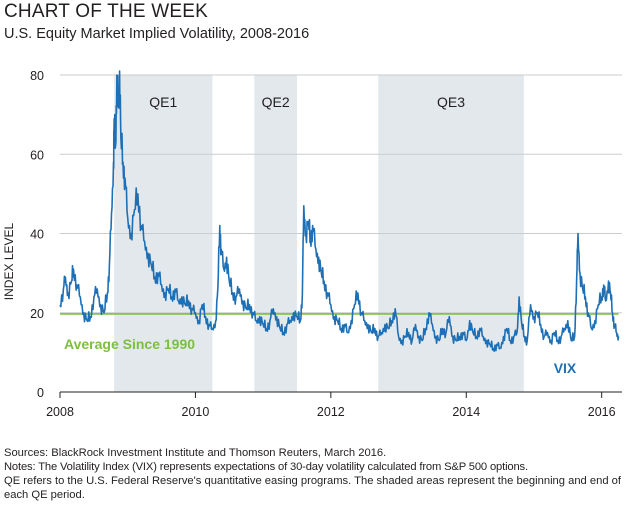  Describe the element at coordinates (60, 412) in the screenshot. I see `x-tick-label-2008: 2008` at that location.